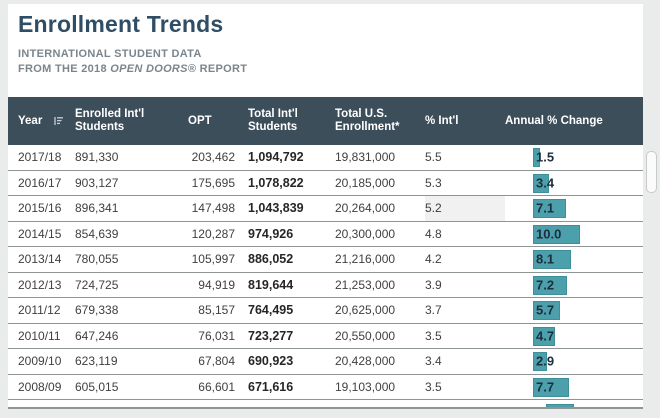  What do you see at coordinates (121, 24) in the screenshot?
I see `page-title: Enrollment Trends` at bounding box center [121, 24].